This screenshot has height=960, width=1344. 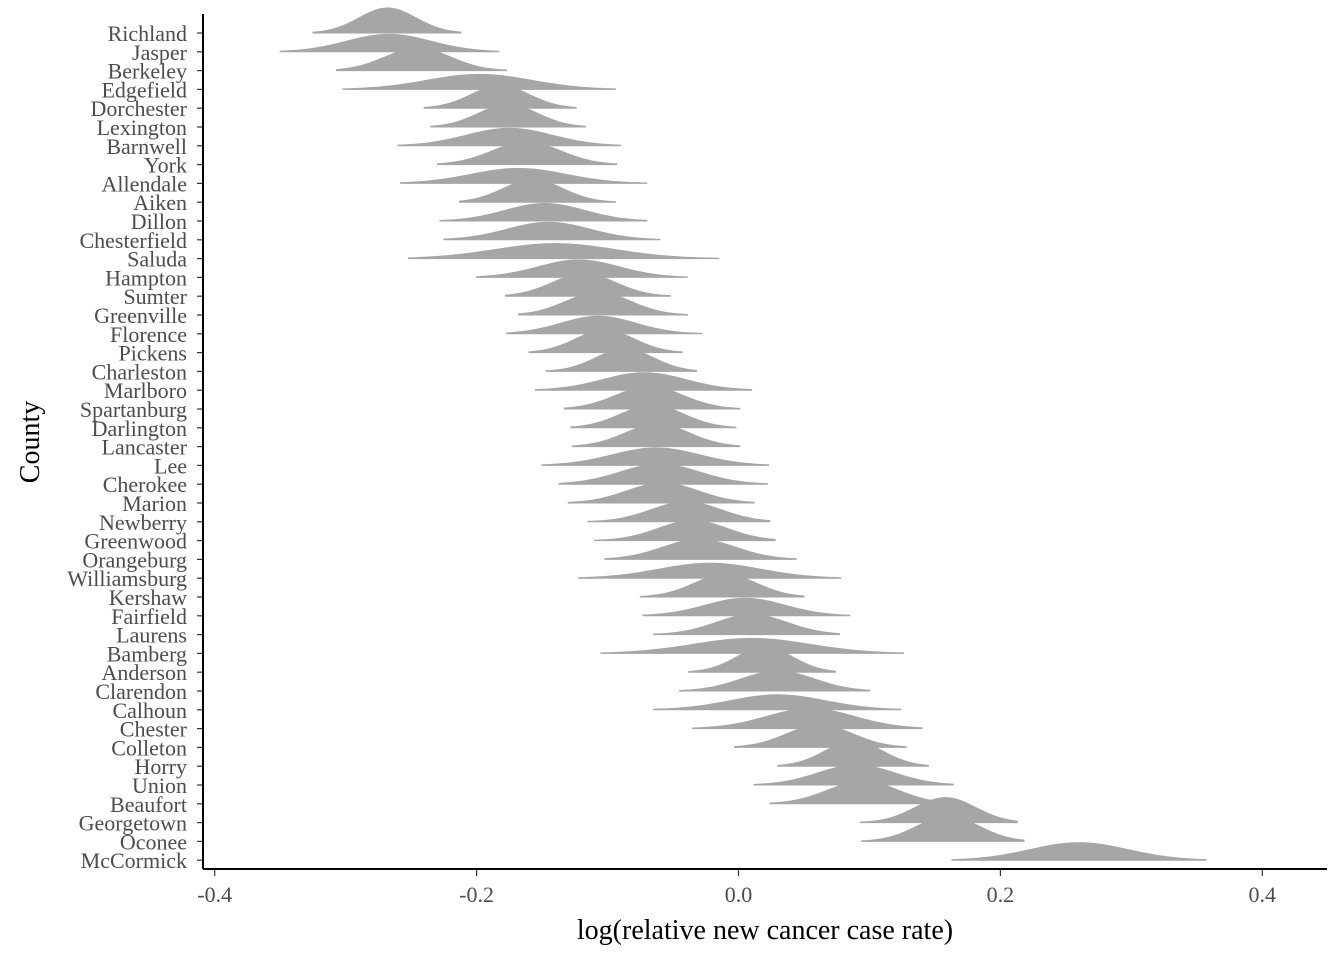 What do you see at coordinates (148, 334) in the screenshot?
I see `y-tick-label-florence: Florence` at bounding box center [148, 334].